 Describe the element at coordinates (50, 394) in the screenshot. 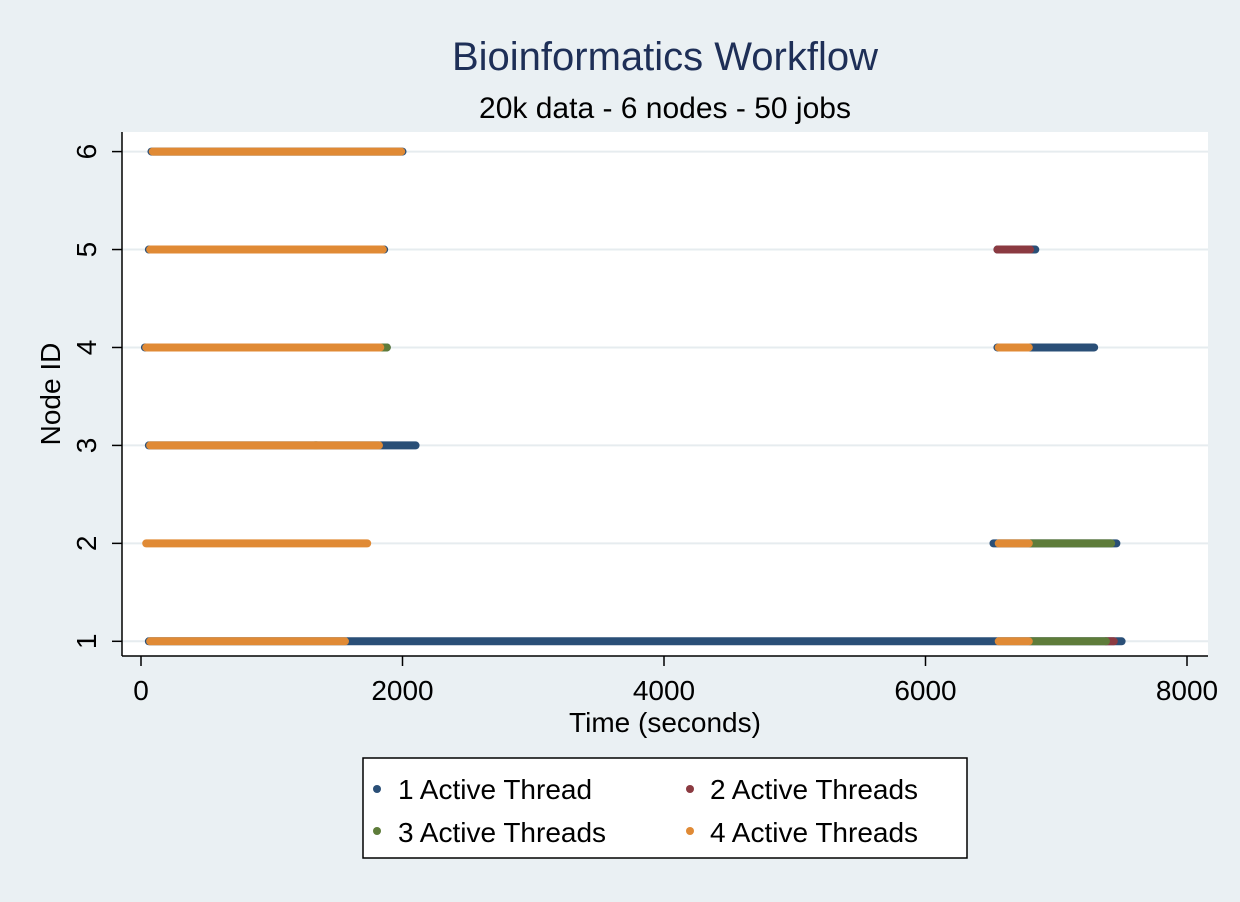

I see `y-axis-label: Node ID` at that location.